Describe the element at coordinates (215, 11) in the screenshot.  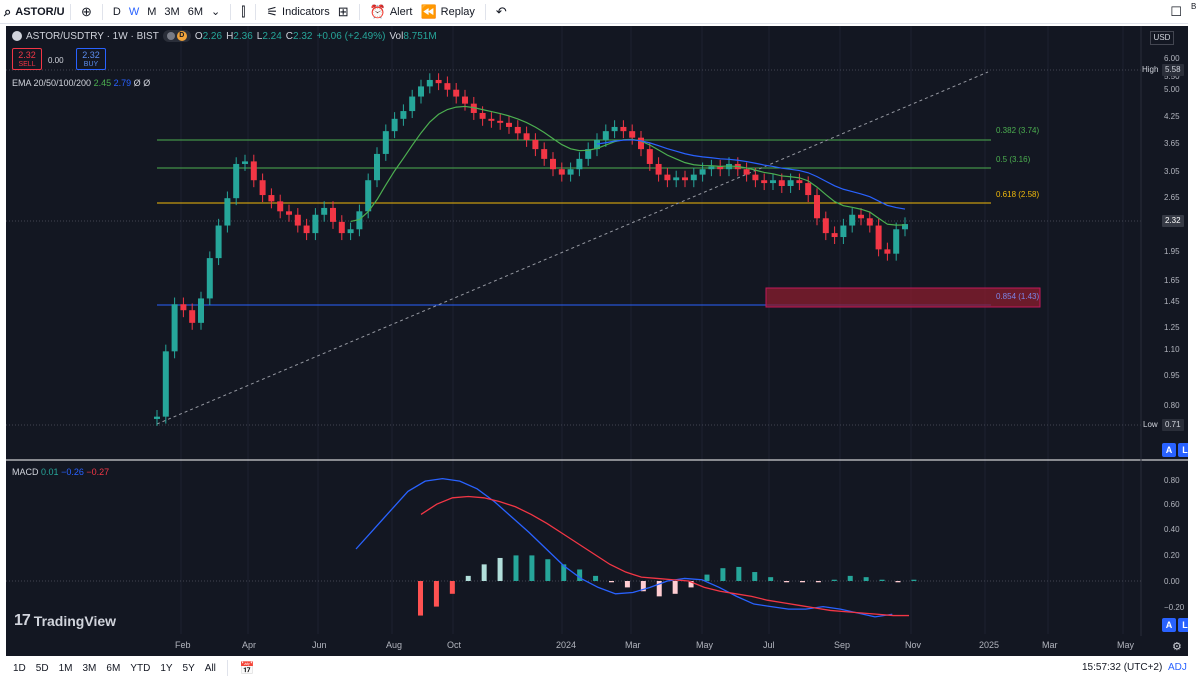
I see `interval-dropdown: ⌄` at that location.